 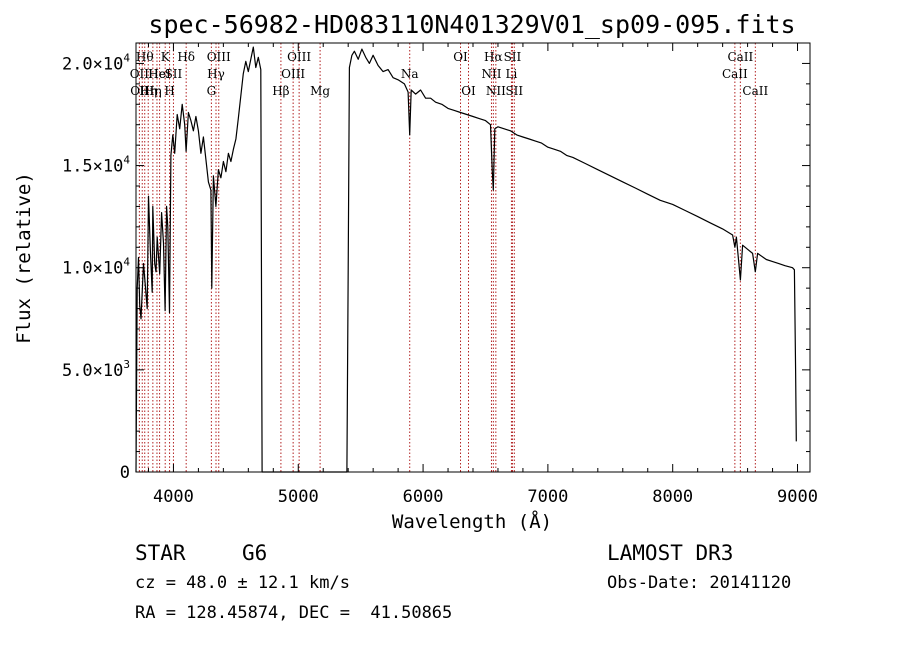 I want to click on object-subclass: G6, so click(x=255, y=553).